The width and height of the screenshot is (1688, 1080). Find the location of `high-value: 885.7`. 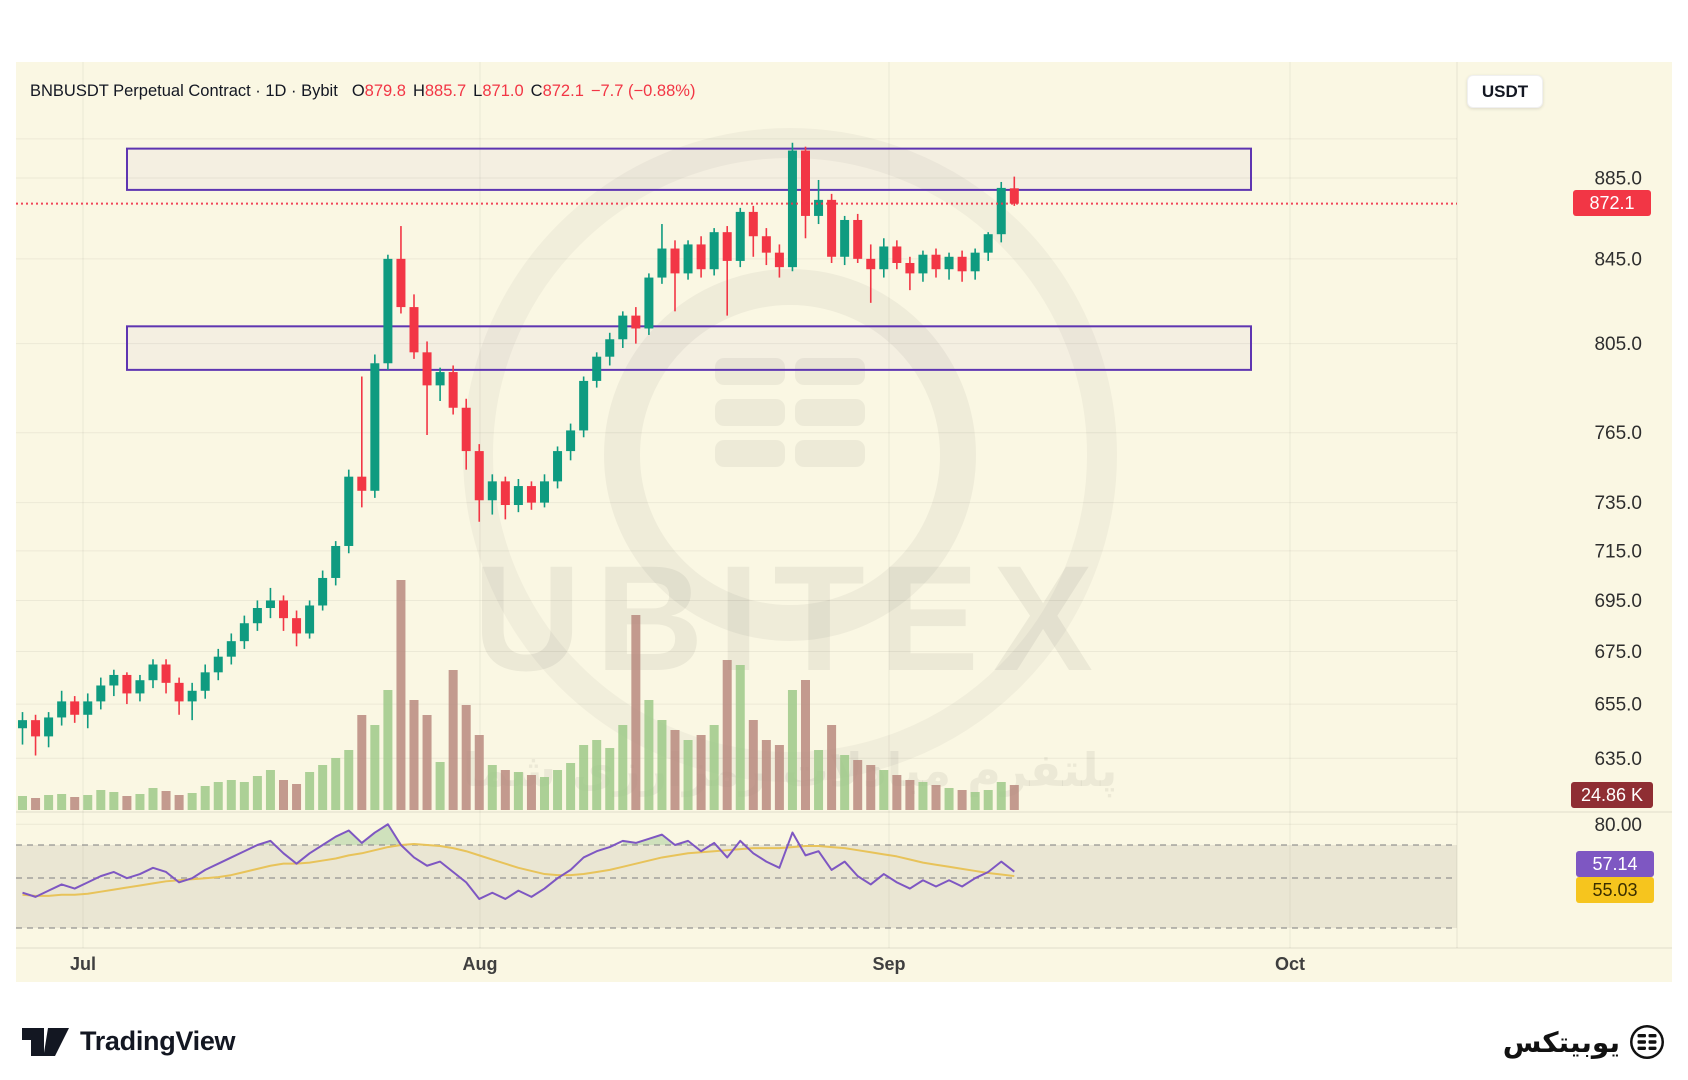

high-value: 885.7 is located at coordinates (445, 90).